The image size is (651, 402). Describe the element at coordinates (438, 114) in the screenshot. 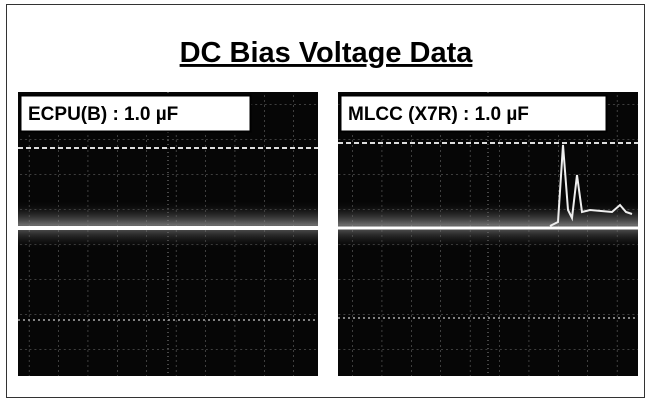

I see `panel-label: MLCC (X7R) : 1.0 µF` at that location.